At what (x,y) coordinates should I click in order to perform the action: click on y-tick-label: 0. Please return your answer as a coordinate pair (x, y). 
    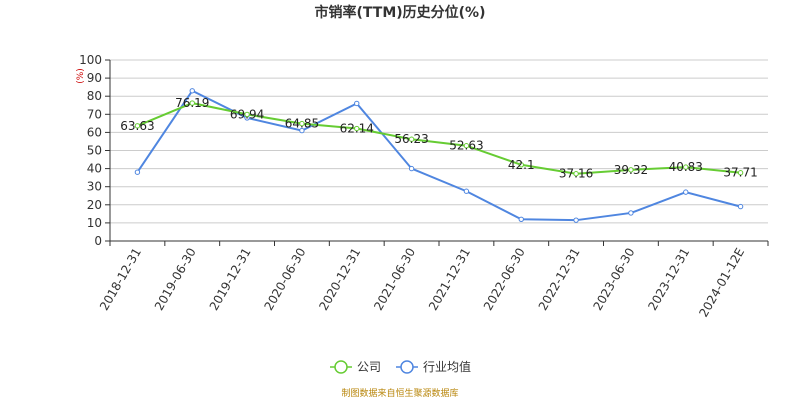
    Looking at the image, I should click on (98, 241).